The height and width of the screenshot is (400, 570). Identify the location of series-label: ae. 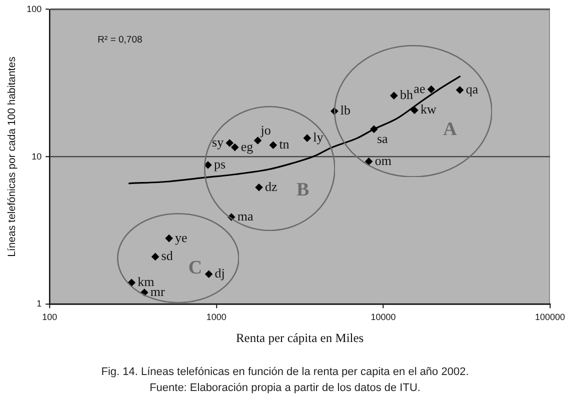
(420, 88).